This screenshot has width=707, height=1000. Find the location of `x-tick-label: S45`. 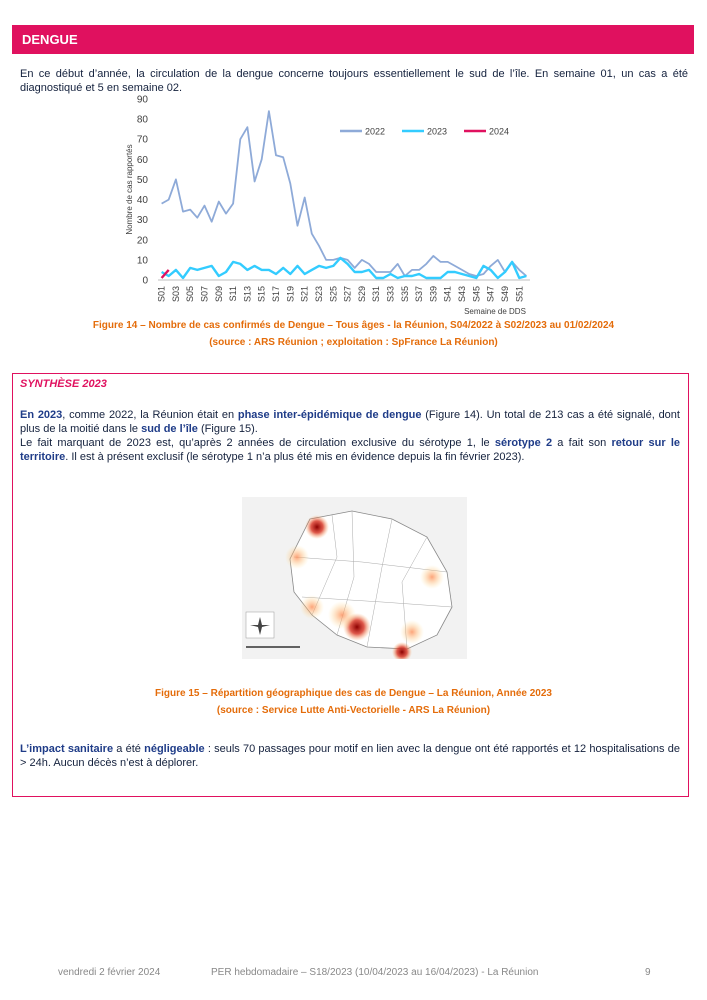

x-tick-label: S45 is located at coordinates (476, 294).